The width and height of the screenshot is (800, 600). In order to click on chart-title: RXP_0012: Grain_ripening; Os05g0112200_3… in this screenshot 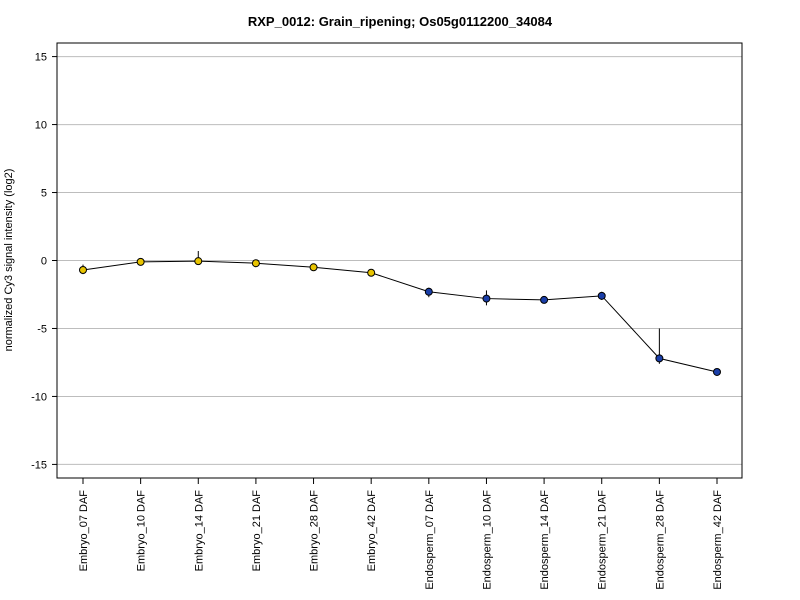, I will do `click(400, 21)`.